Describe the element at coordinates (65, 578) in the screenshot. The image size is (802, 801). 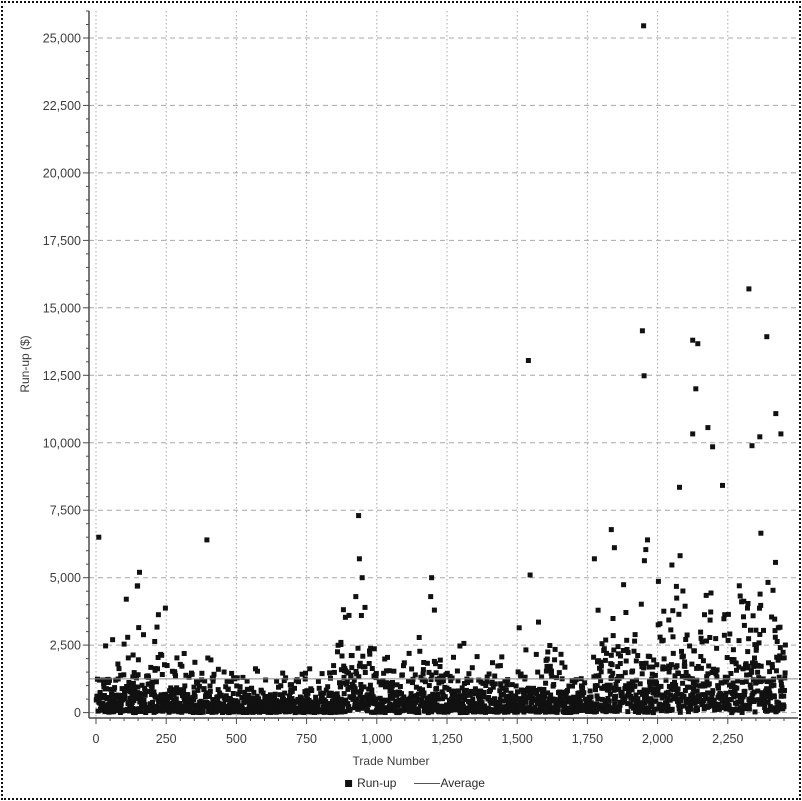
I see `svg-text: 5,000` at that location.